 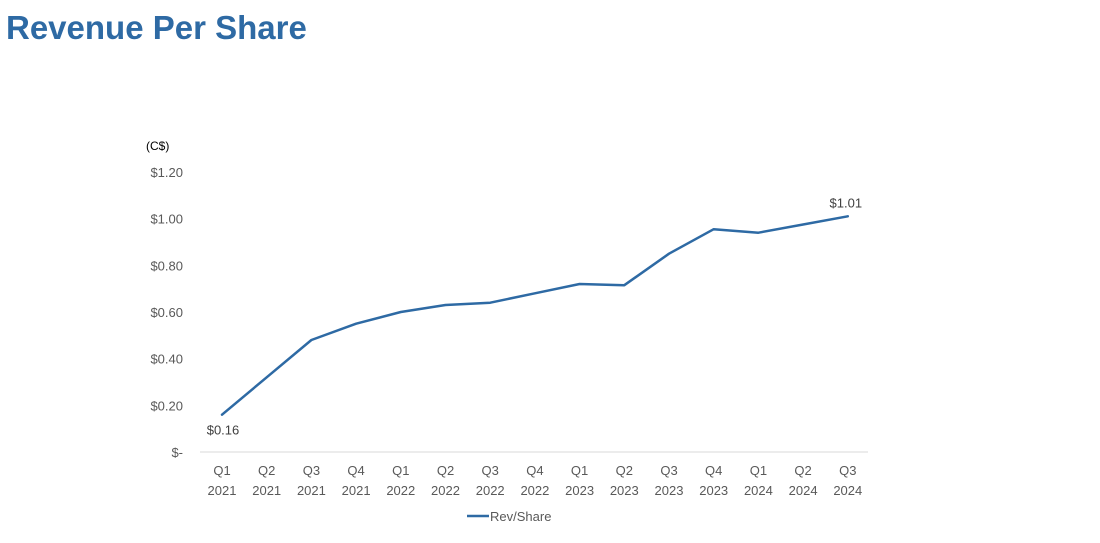 What do you see at coordinates (223, 430) in the screenshot?
I see `data-label: $0.16` at bounding box center [223, 430].